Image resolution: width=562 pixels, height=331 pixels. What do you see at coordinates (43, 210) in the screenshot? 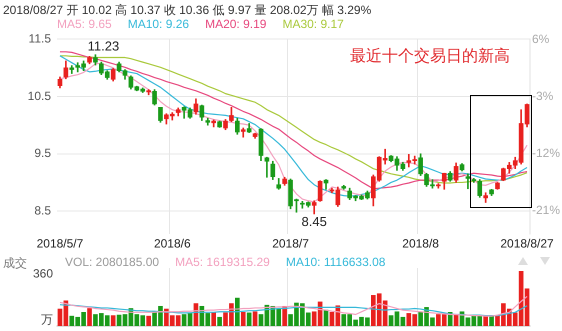
I see `y-tick-label: 8.5` at bounding box center [43, 210].